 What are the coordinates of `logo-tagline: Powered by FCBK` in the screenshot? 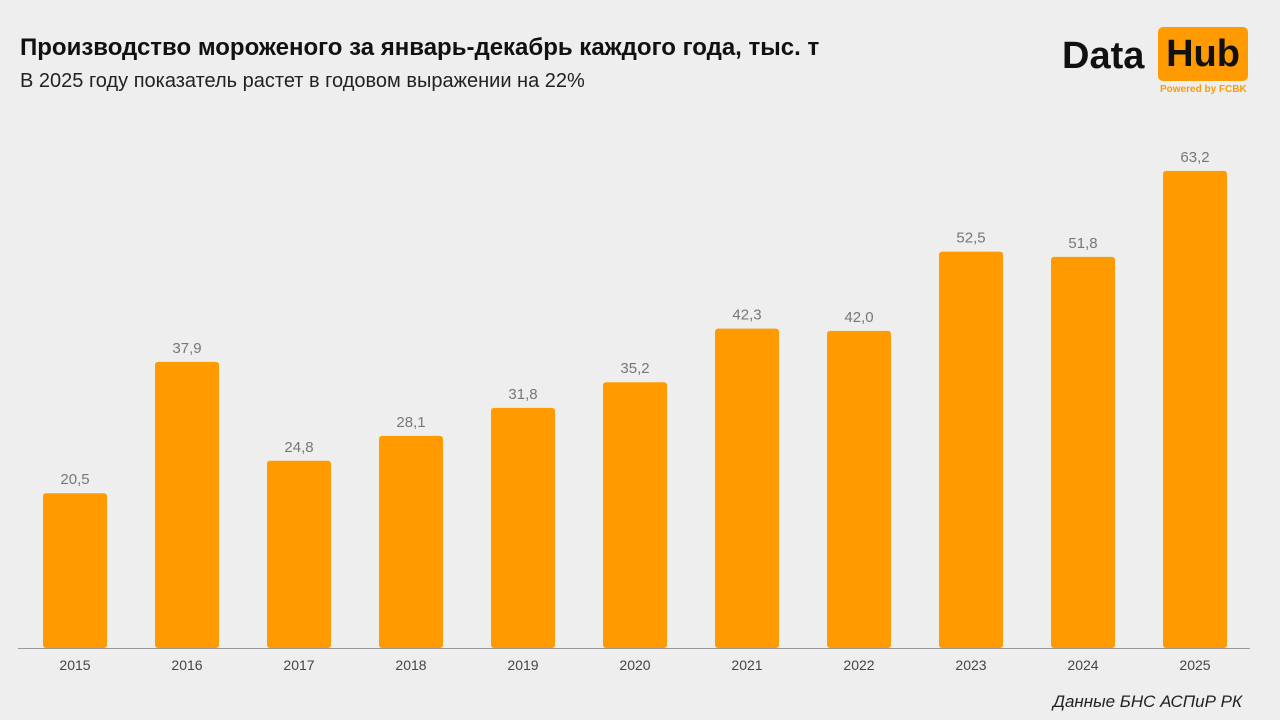 It's located at (1203, 89).